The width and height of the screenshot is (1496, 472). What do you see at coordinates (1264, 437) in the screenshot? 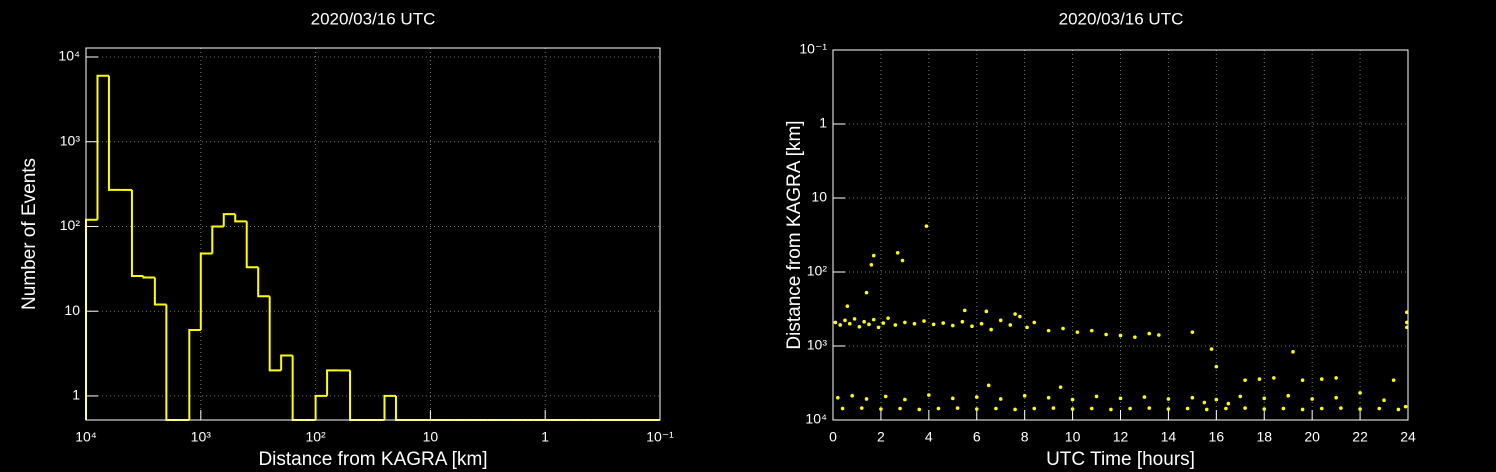
I see `x-tick-label: 18` at bounding box center [1264, 437].